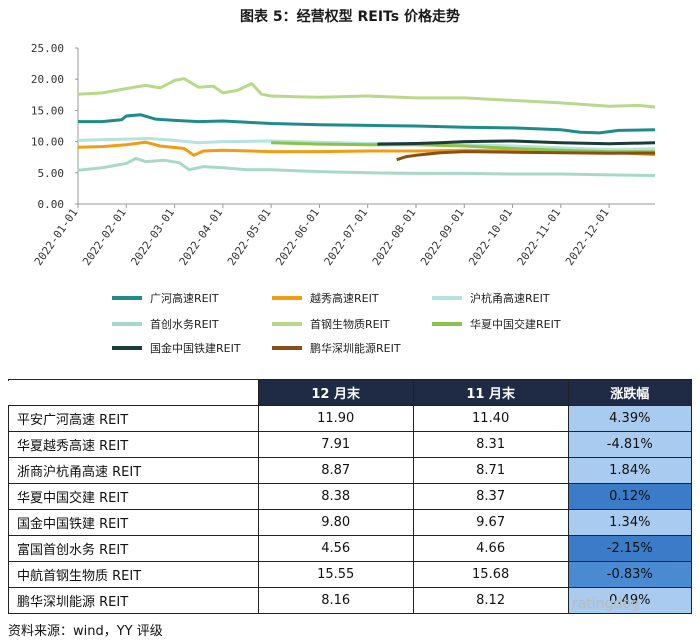 The height and width of the screenshot is (643, 700). Describe the element at coordinates (133, 470) in the screenshot. I see `row-name: 浙商沪杭甬高速 REIT` at that location.